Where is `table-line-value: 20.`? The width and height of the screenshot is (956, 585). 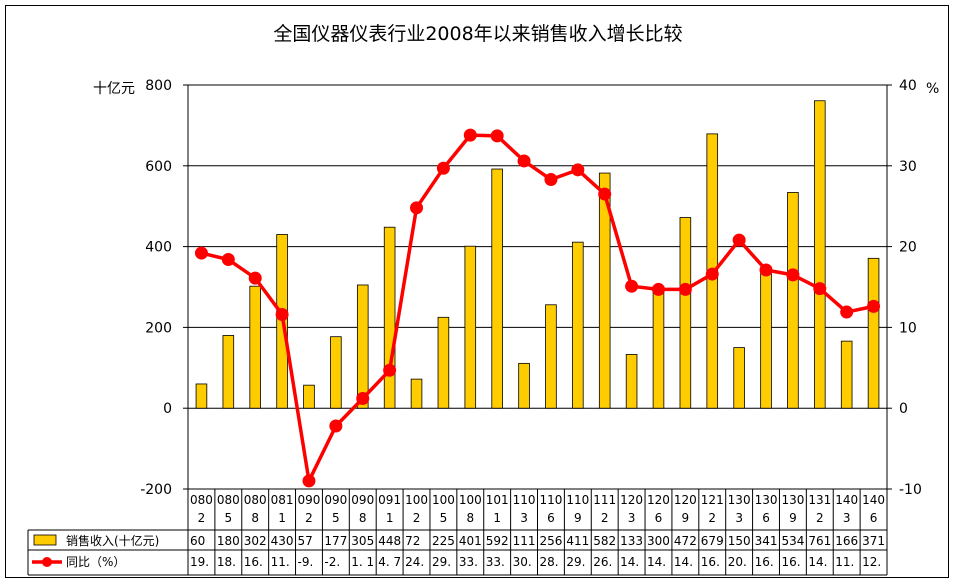
table-line-value: 20. is located at coordinates (737, 562).